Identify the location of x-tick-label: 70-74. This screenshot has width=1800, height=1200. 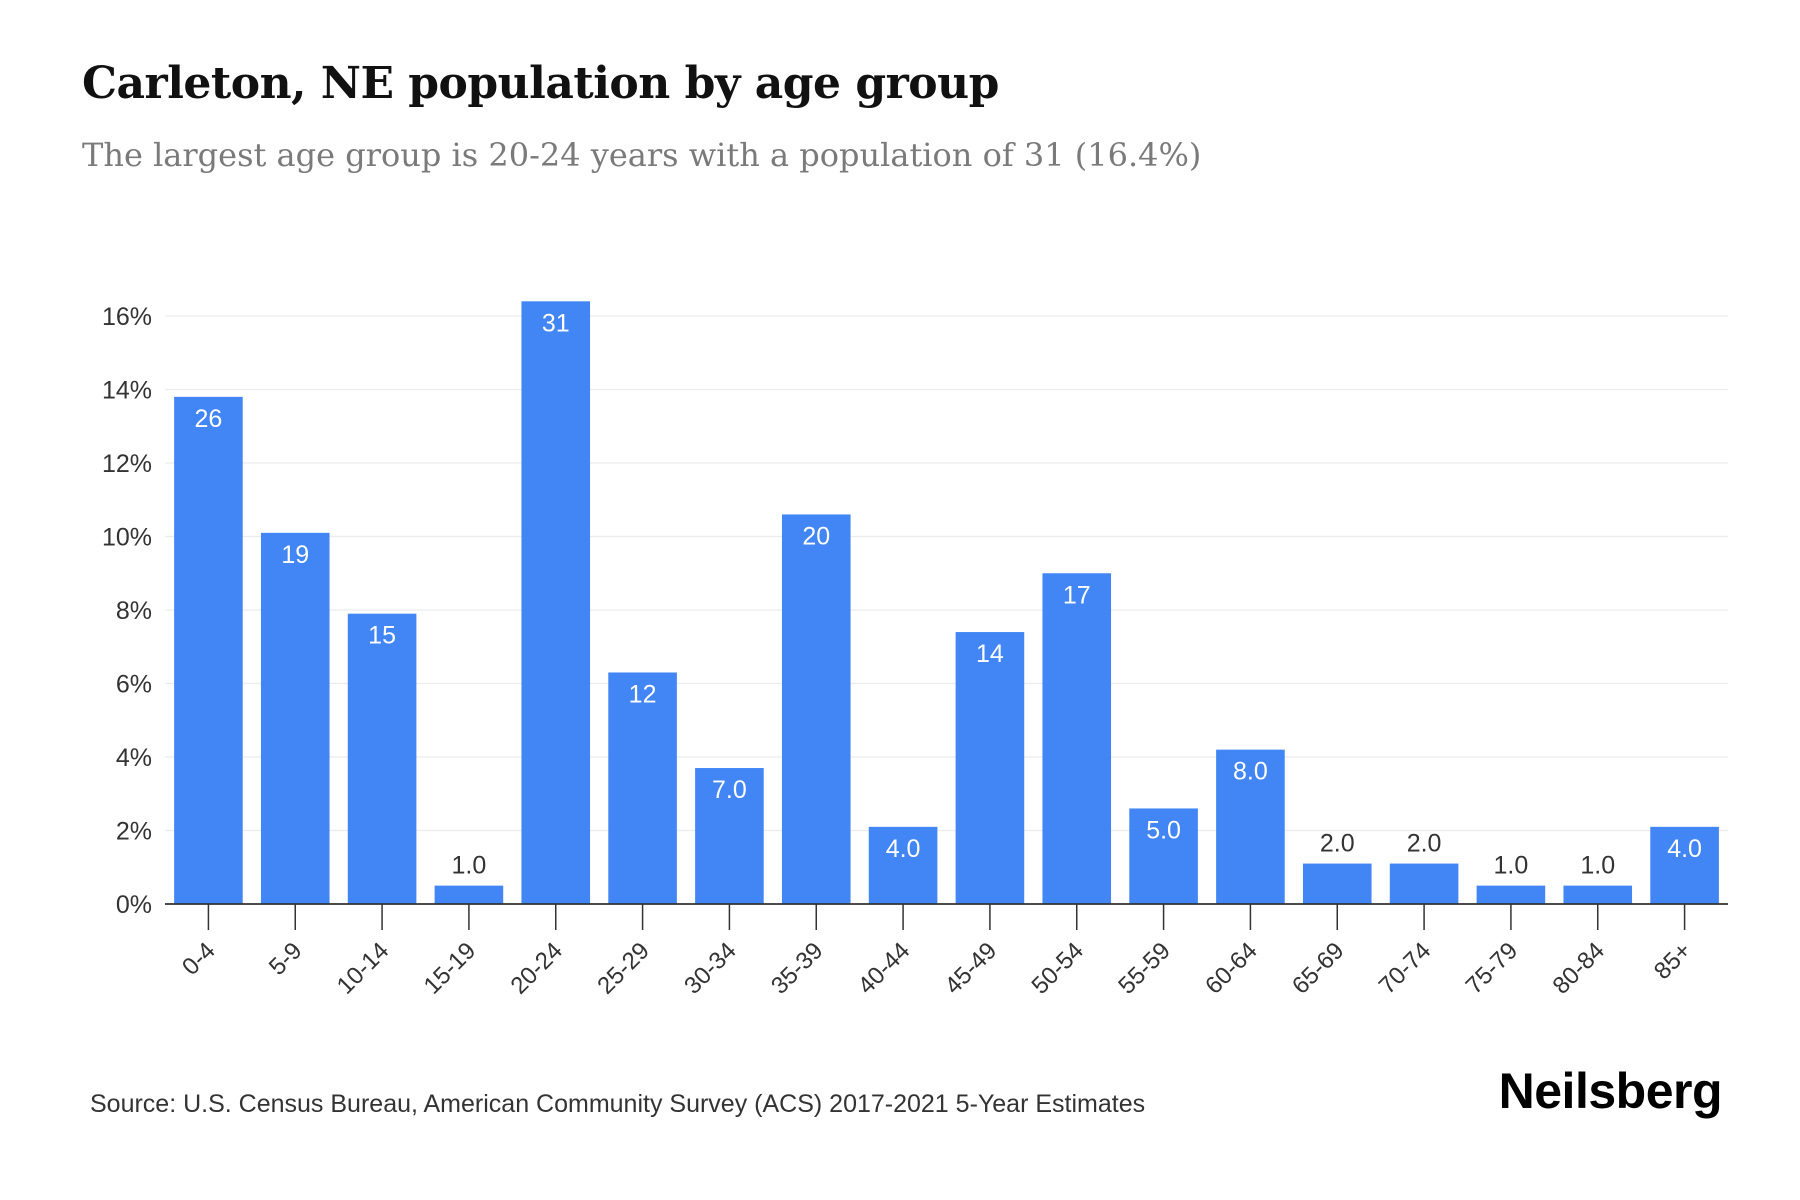
(1405, 968).